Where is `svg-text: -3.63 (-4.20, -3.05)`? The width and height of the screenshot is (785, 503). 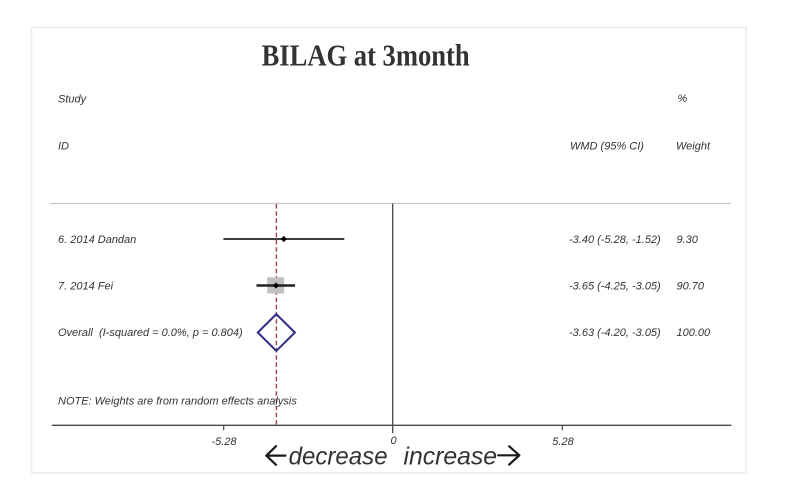
svg-text: -3.63 (-4.20, -3.05) is located at coordinates (615, 333).